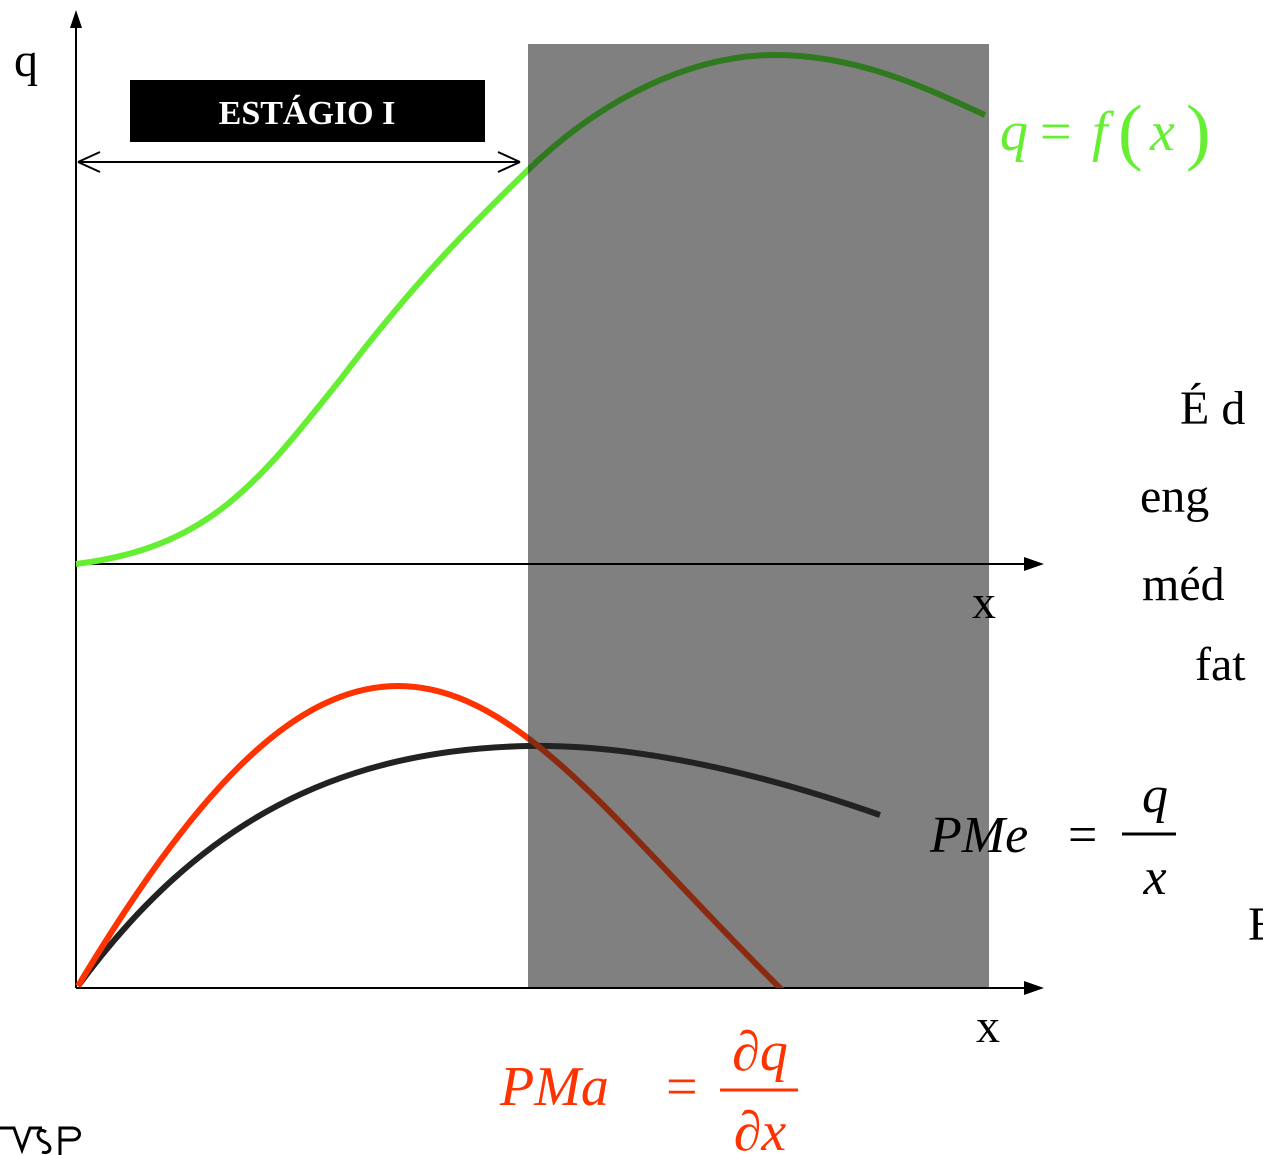 The width and height of the screenshot is (1263, 1155). What do you see at coordinates (1082, 835) in the screenshot?
I see `average-eq-sign: =` at bounding box center [1082, 835].